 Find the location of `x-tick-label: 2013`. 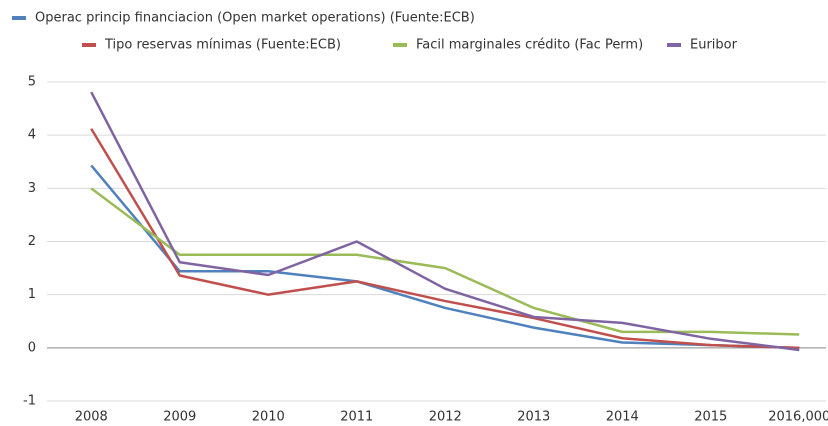

x-tick-label: 2013 is located at coordinates (533, 417).